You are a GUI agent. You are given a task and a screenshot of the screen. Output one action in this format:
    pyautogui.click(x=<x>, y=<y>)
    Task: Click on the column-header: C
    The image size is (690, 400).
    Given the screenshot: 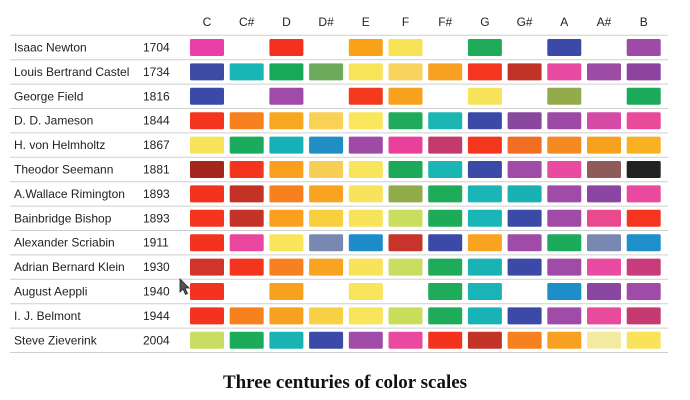 What is the action you would take?
    pyautogui.click(x=207, y=22)
    